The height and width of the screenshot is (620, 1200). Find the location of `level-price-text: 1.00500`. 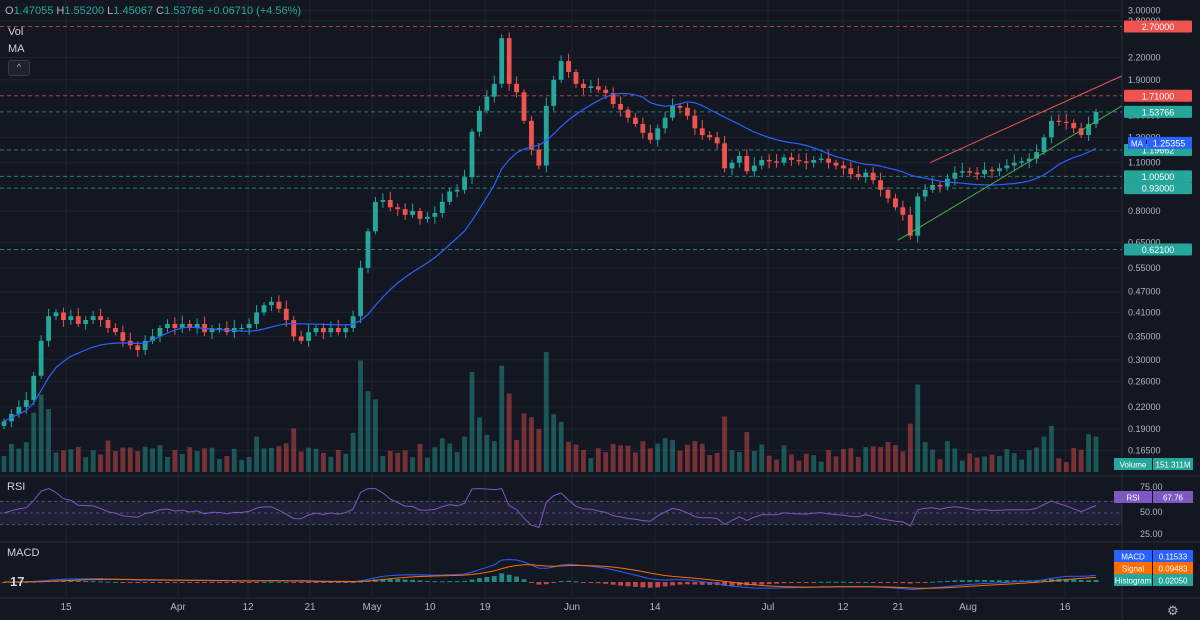

level-price-text: 1.00500 is located at coordinates (1158, 177).